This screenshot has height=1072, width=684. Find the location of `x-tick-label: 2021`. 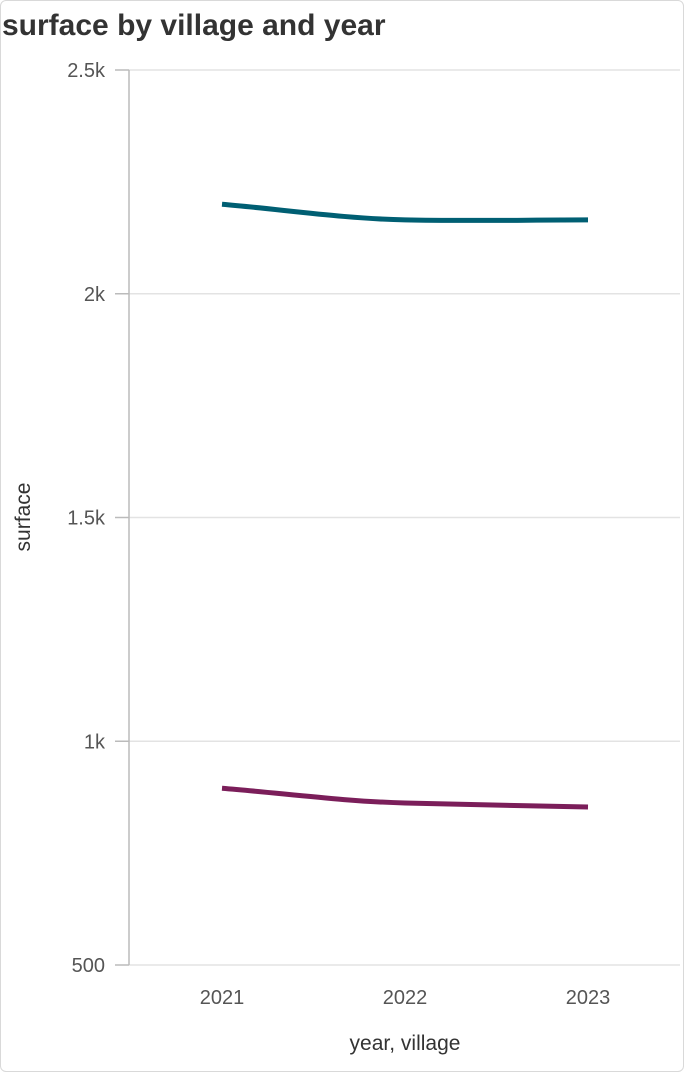

x-tick-label: 2021 is located at coordinates (222, 998).